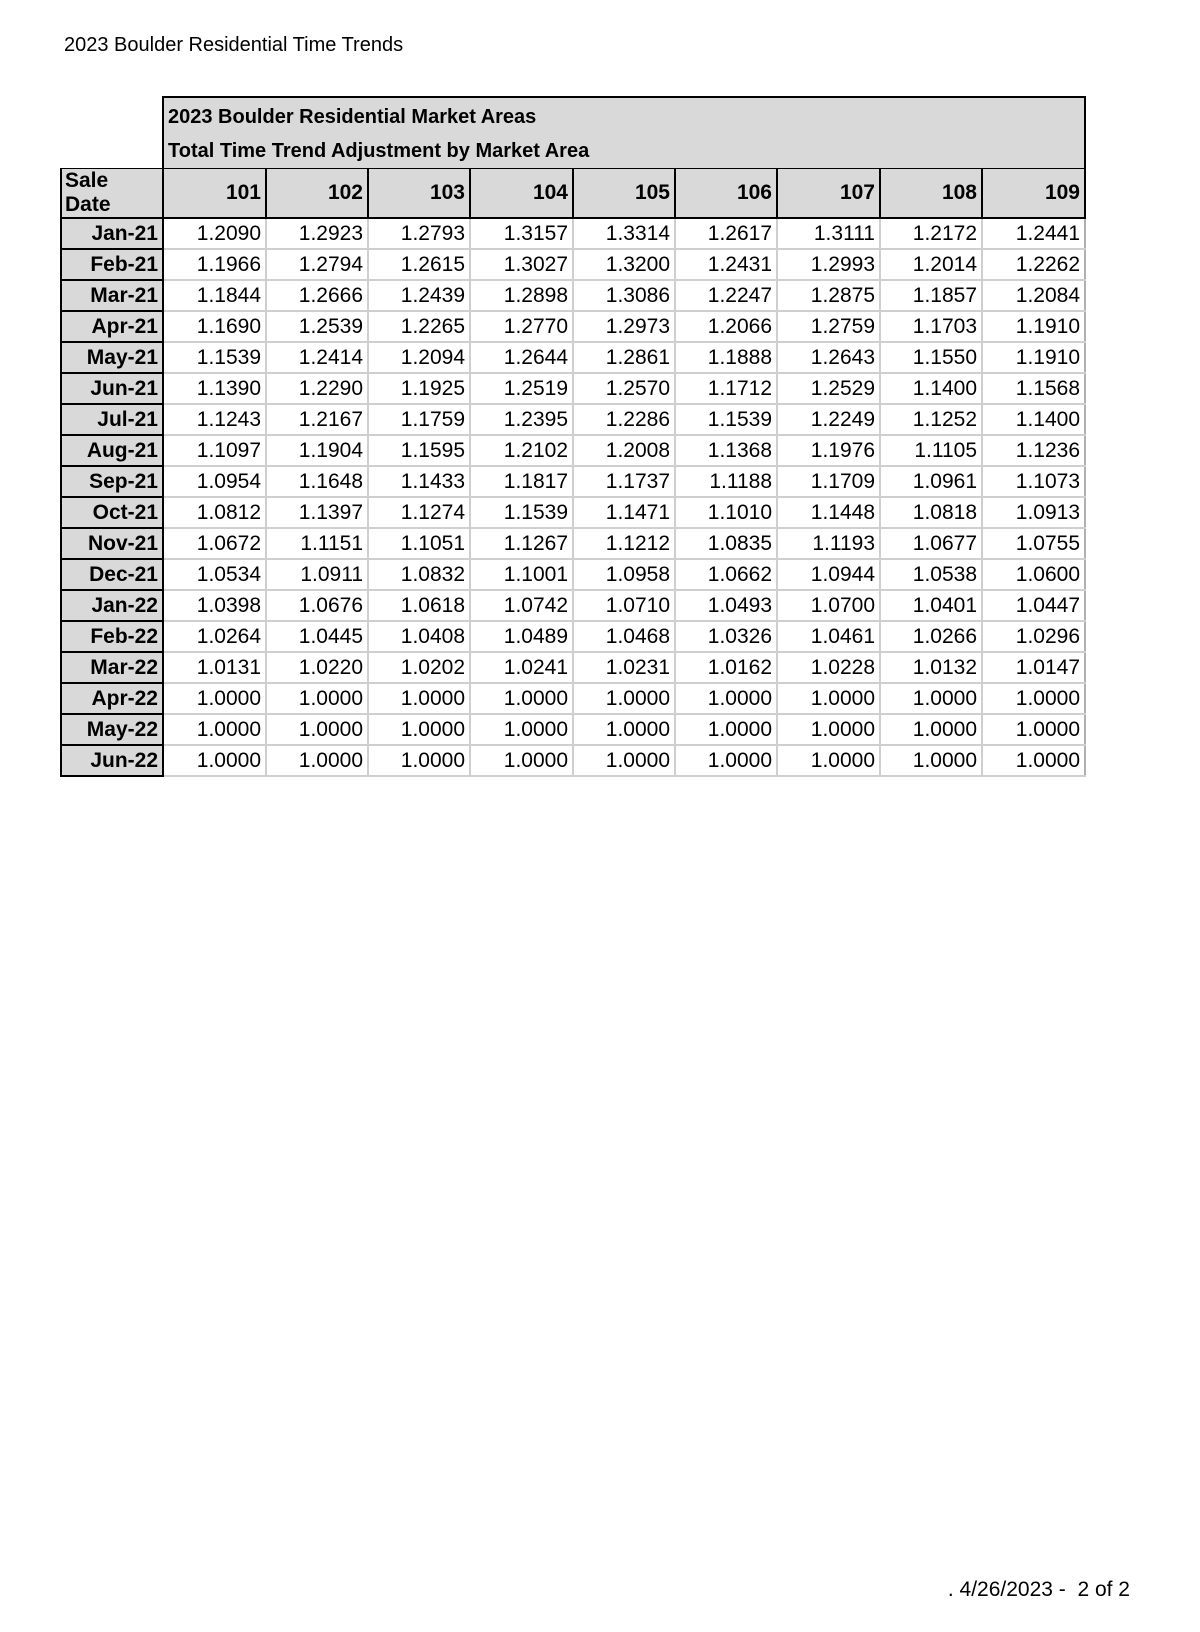  What do you see at coordinates (931, 327) in the screenshot?
I see `trend-value-cell: 1.1703` at bounding box center [931, 327].